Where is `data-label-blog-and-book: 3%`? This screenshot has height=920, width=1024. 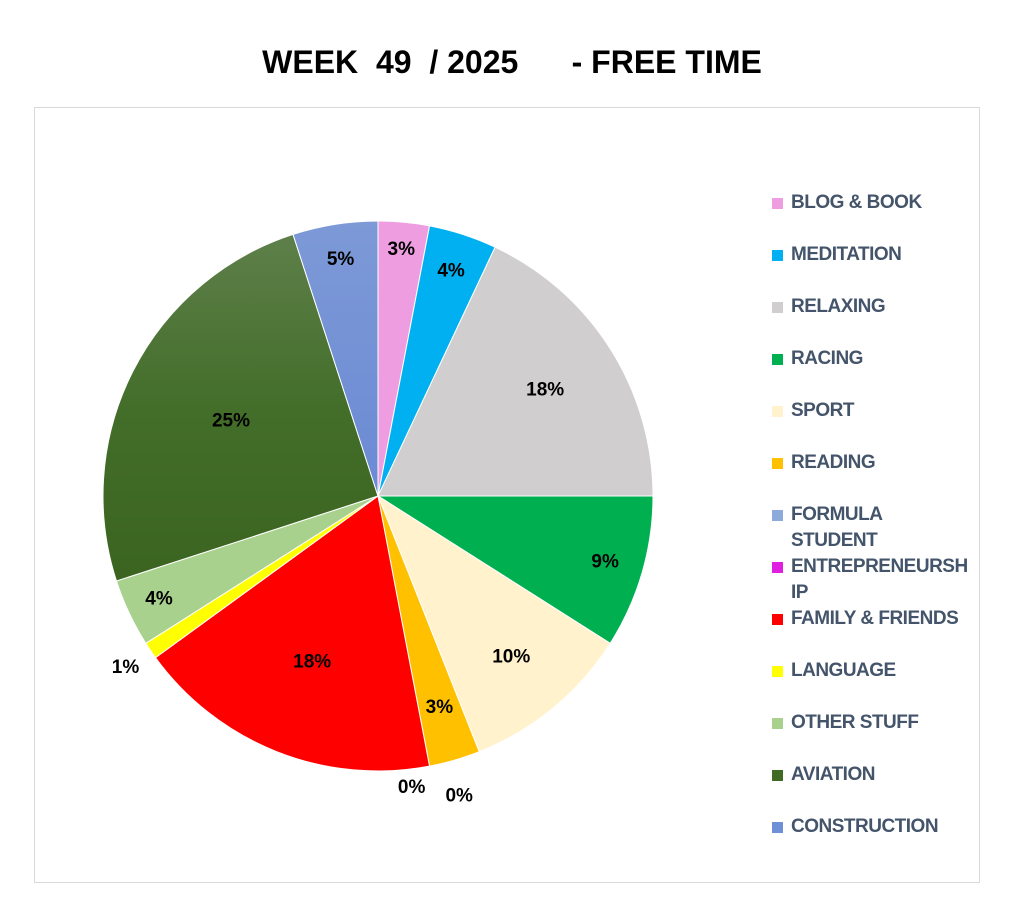 data-label-blog-and-book: 3% is located at coordinates (402, 249).